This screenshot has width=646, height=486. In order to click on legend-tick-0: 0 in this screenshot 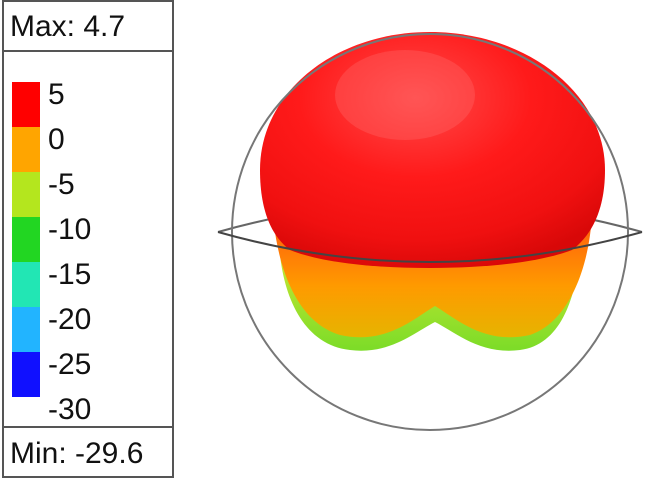, I will do `click(56, 139)`.